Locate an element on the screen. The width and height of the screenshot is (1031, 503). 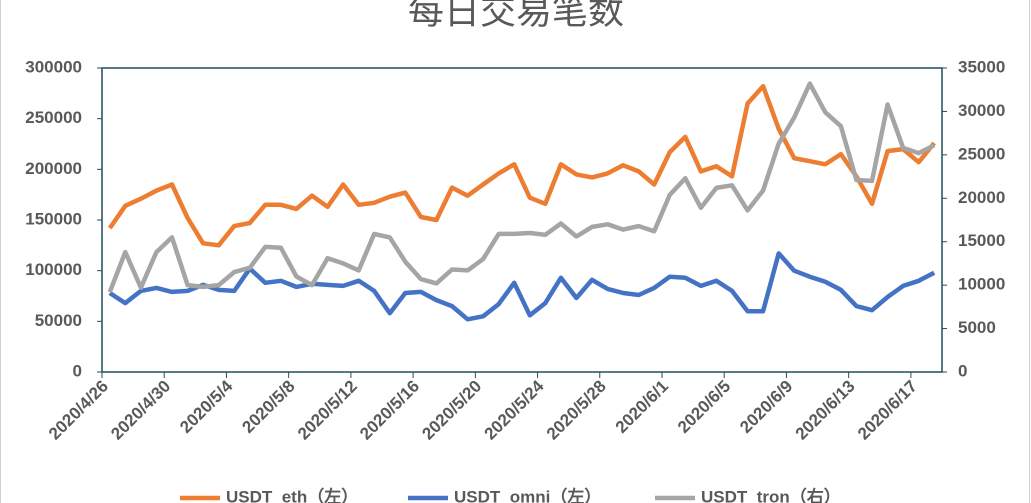
legend-label: USDT_omni（左） is located at coordinates (527, 494).